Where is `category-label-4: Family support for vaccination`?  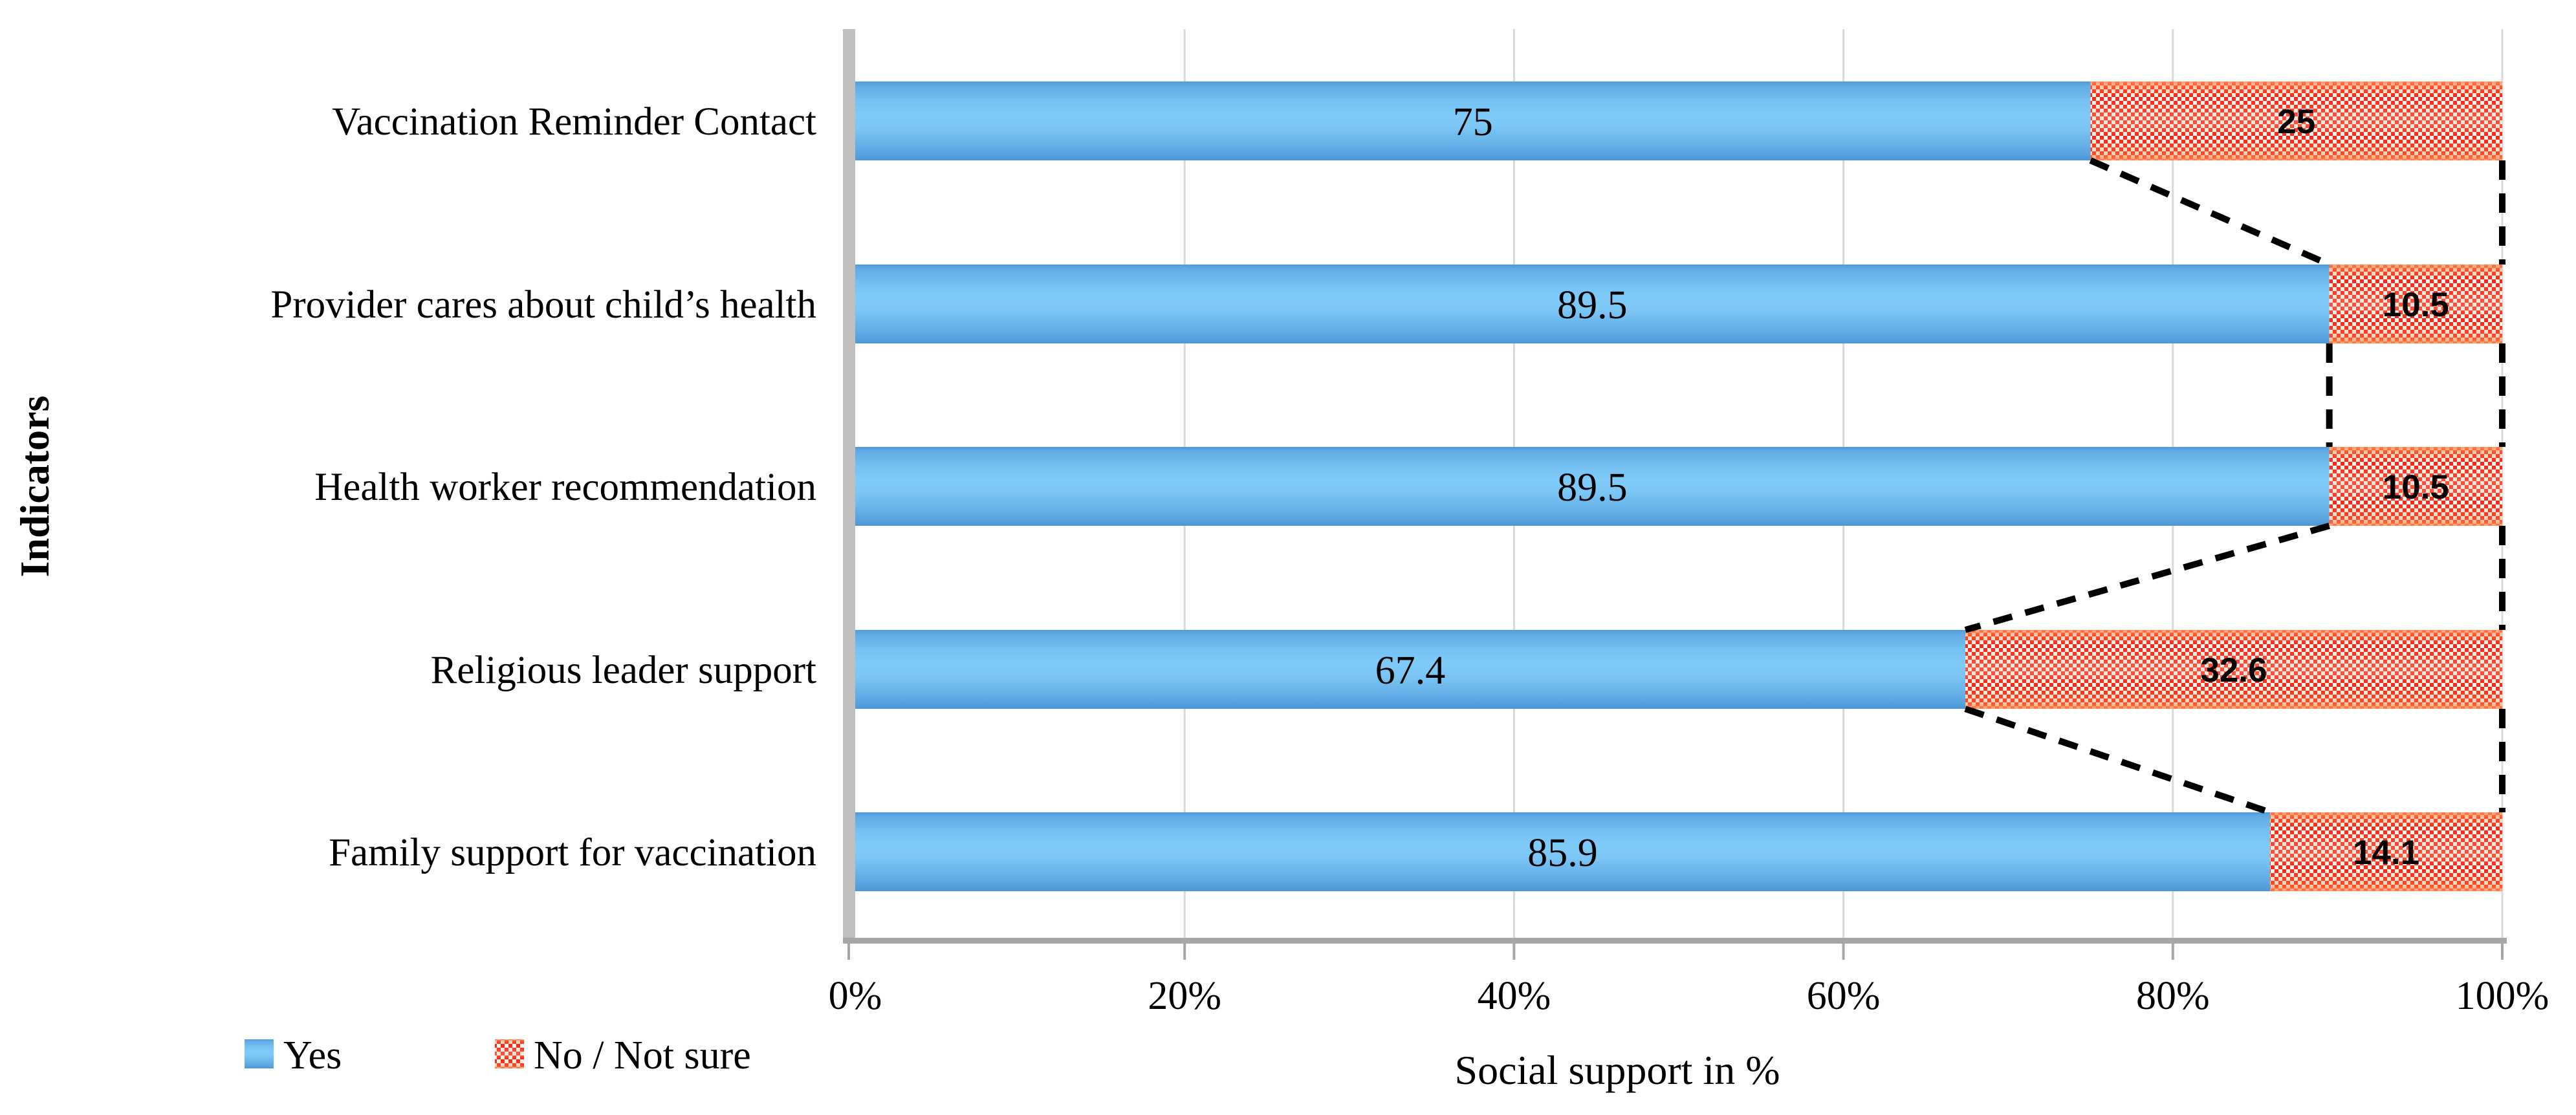
category-label-4: Family support for vaccination is located at coordinates (572, 852).